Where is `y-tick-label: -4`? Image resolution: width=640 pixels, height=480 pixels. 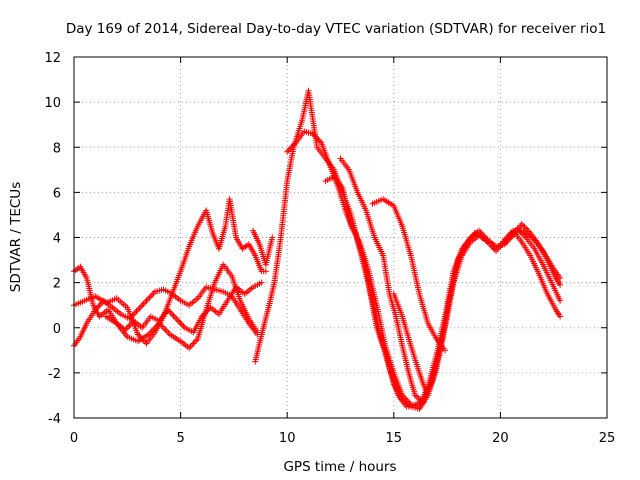 y-tick-label: -4 is located at coordinates (54, 419).